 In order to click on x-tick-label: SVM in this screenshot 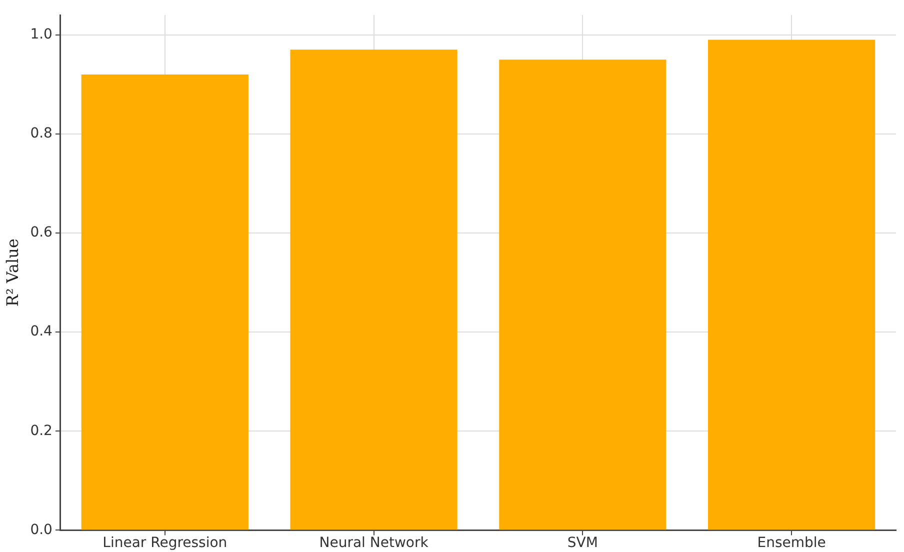, I will do `click(582, 543)`.